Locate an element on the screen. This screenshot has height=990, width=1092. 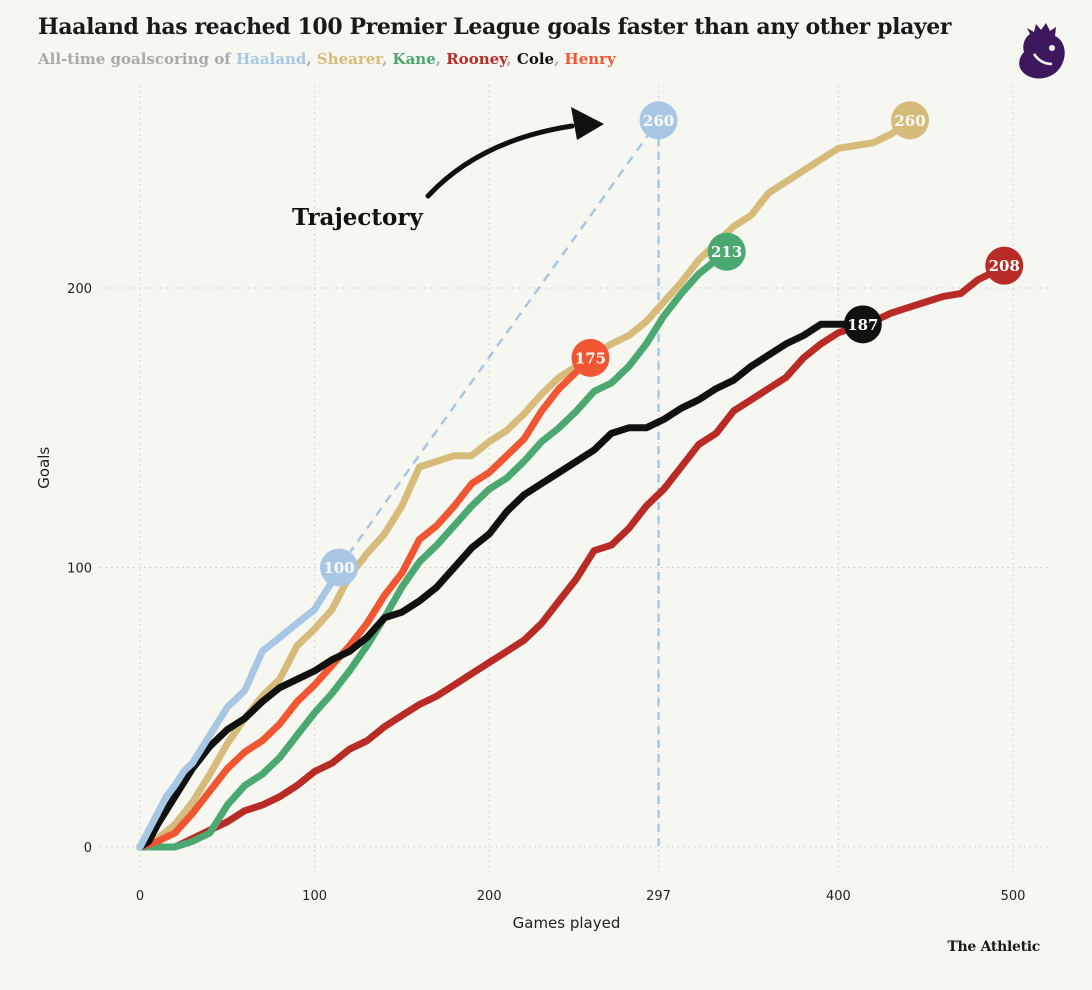
end-label-henry-label: 175 is located at coordinates (590, 358).